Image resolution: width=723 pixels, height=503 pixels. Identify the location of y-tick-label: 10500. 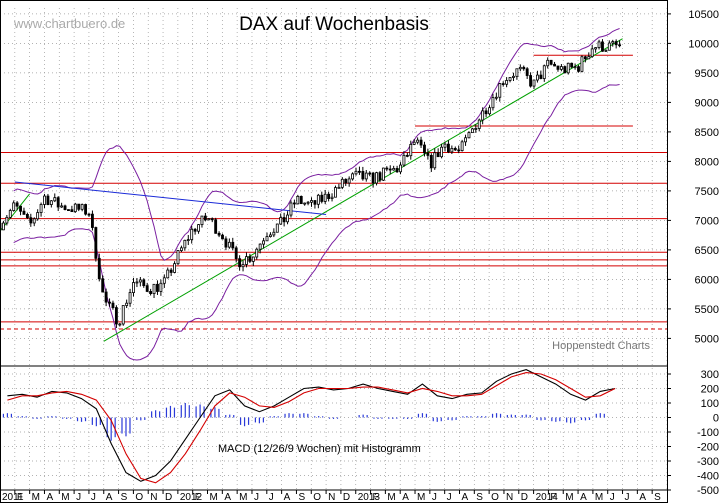
(703, 15).